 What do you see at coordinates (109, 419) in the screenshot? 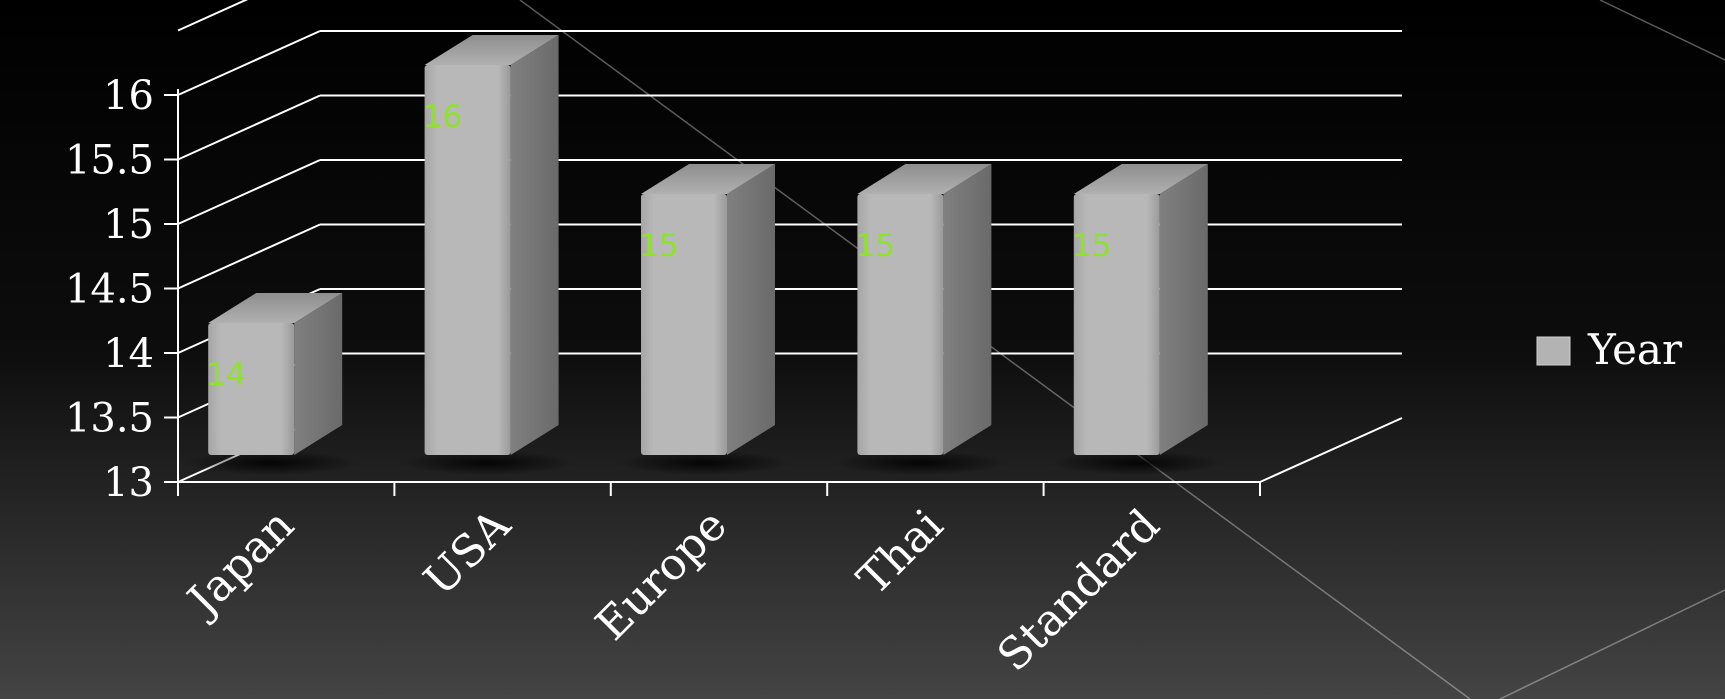
I see `y-tick-label: 13.5` at bounding box center [109, 419].